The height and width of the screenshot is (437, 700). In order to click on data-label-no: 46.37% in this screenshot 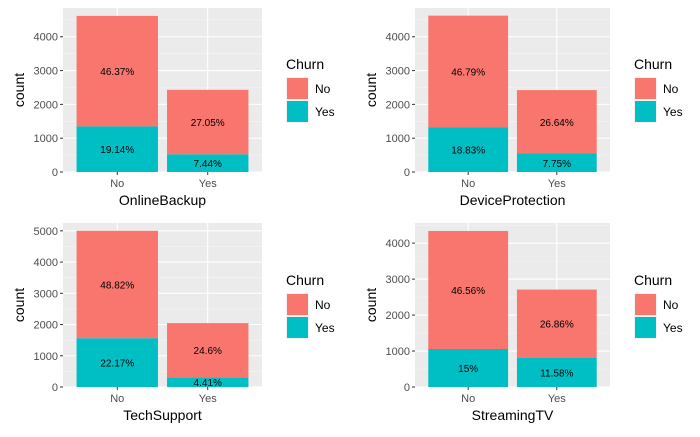, I will do `click(117, 72)`.